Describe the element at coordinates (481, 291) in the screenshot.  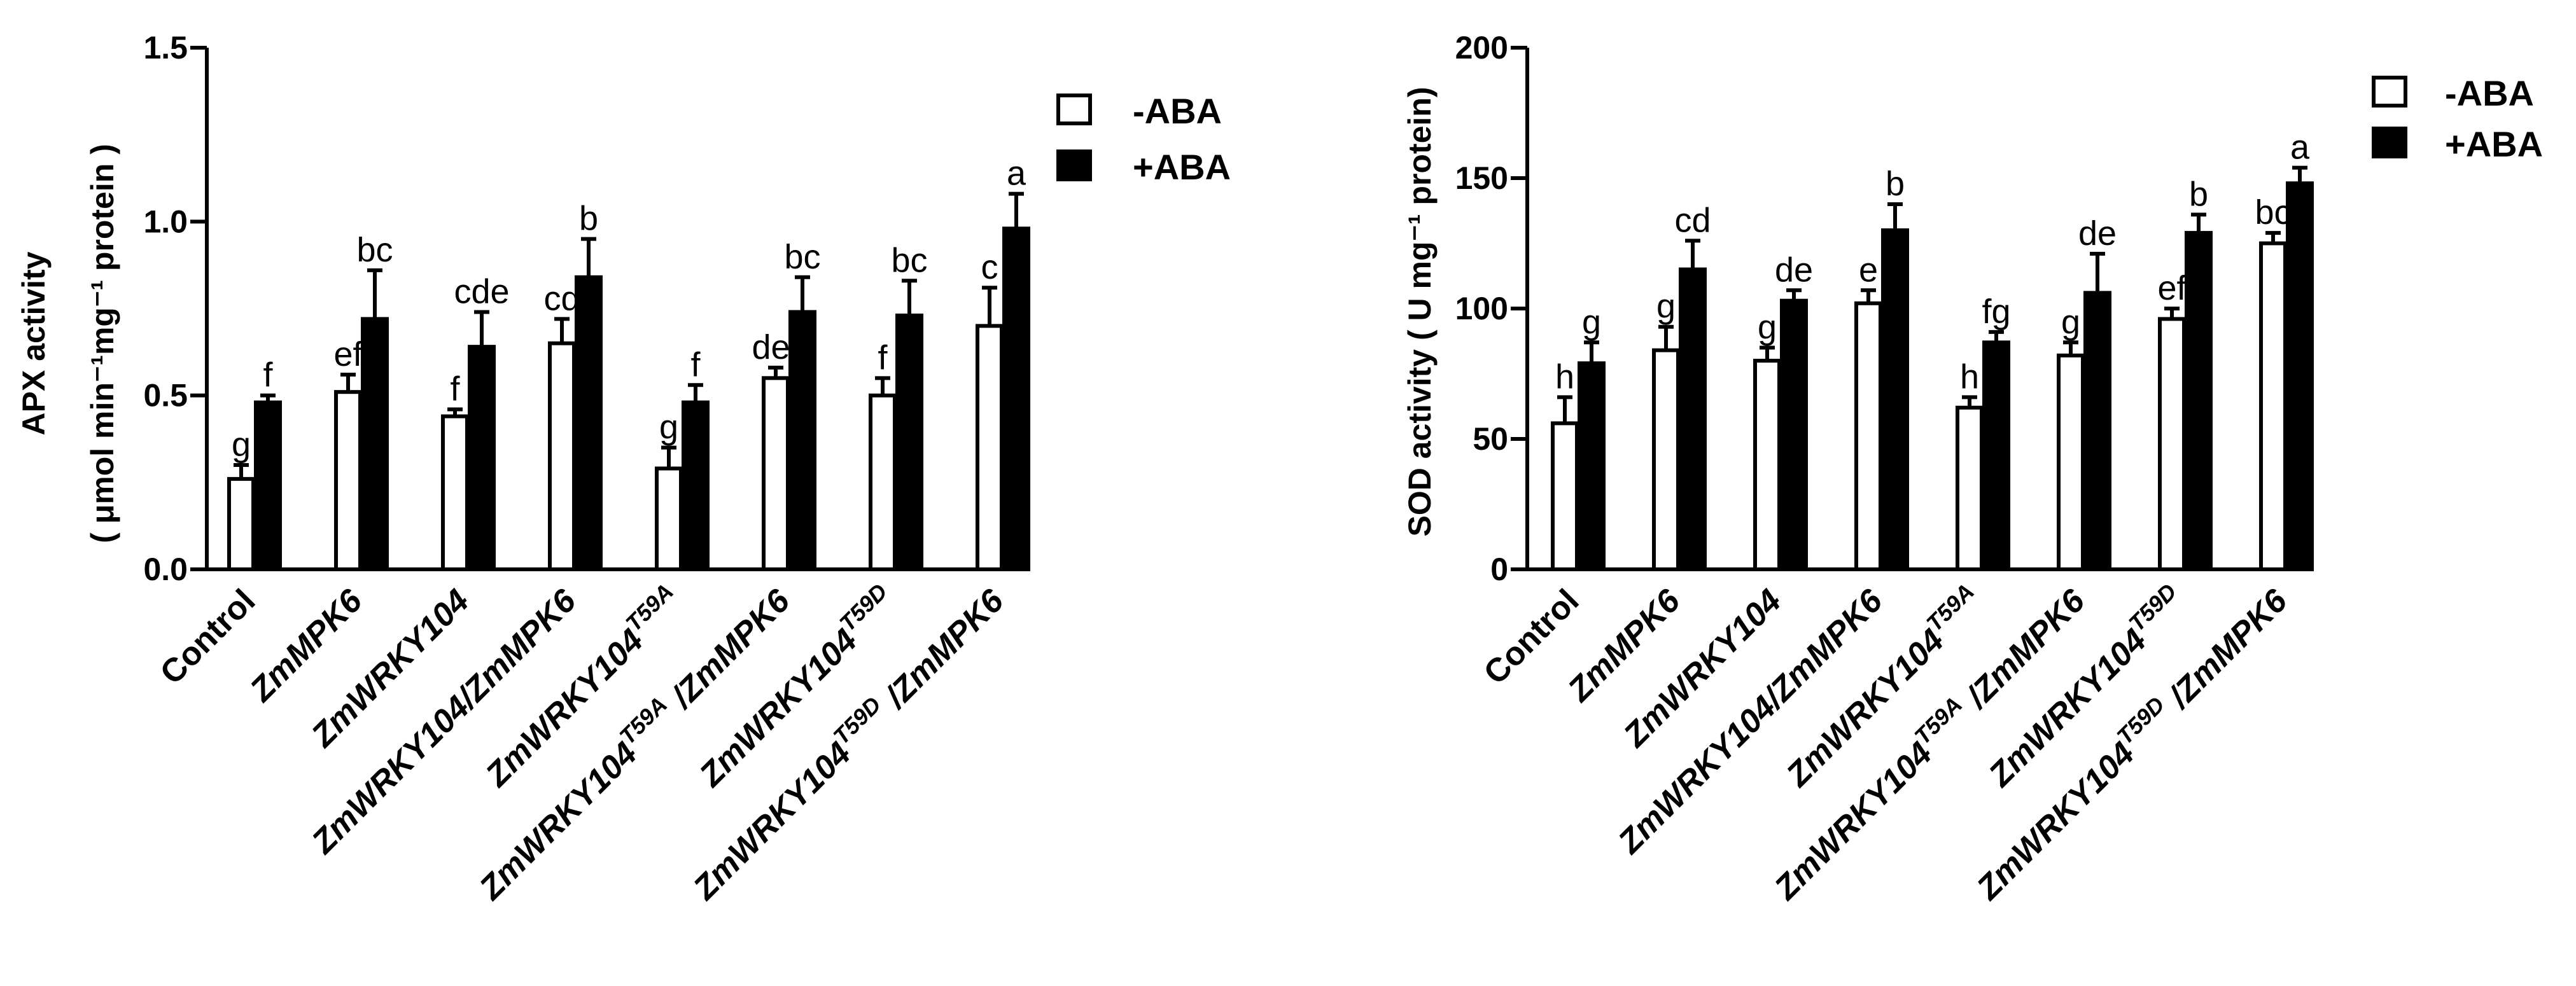
I see `apx-significance-letter: cde` at that location.